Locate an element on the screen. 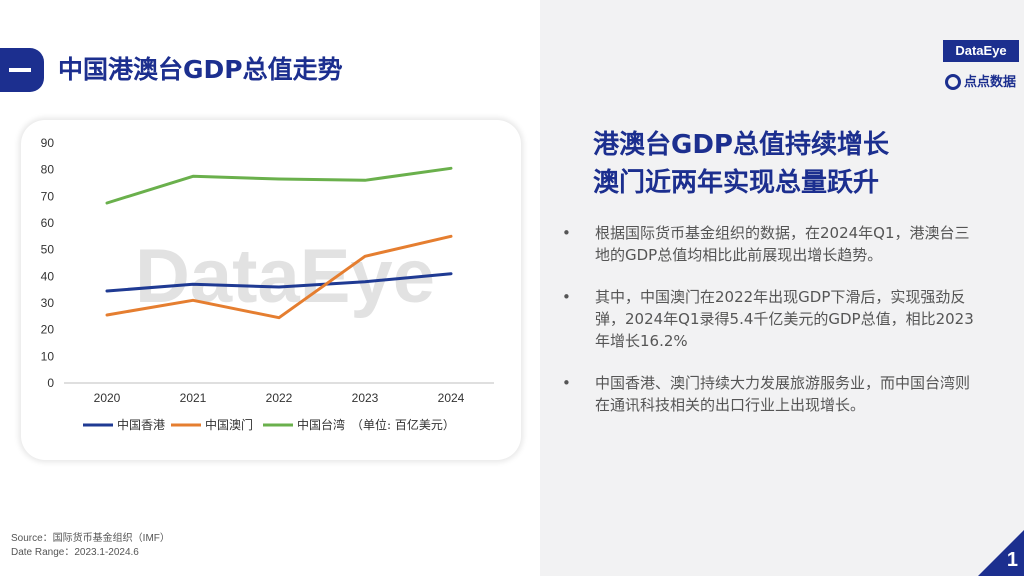 The width and height of the screenshot is (1024, 576). y-tick-label: 90 is located at coordinates (48, 143).